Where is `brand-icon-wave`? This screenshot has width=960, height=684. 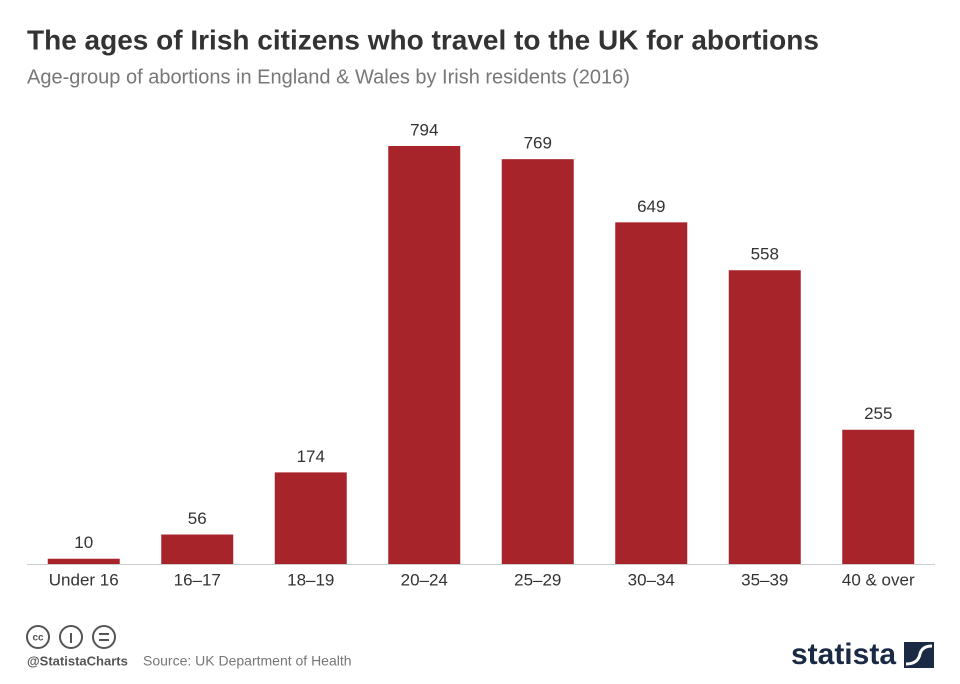 brand-icon-wave is located at coordinates (919, 655).